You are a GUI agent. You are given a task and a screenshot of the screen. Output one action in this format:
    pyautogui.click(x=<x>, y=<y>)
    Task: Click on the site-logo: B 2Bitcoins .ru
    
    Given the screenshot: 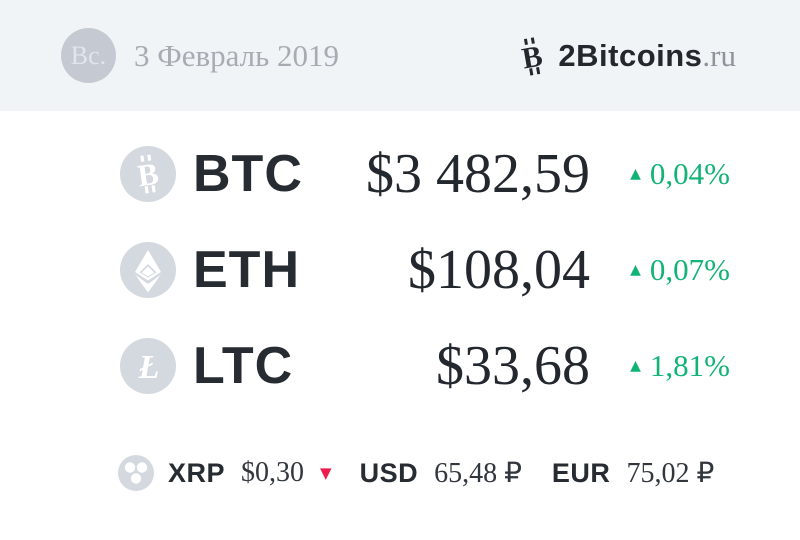 What is the action you would take?
    pyautogui.click(x=625, y=56)
    